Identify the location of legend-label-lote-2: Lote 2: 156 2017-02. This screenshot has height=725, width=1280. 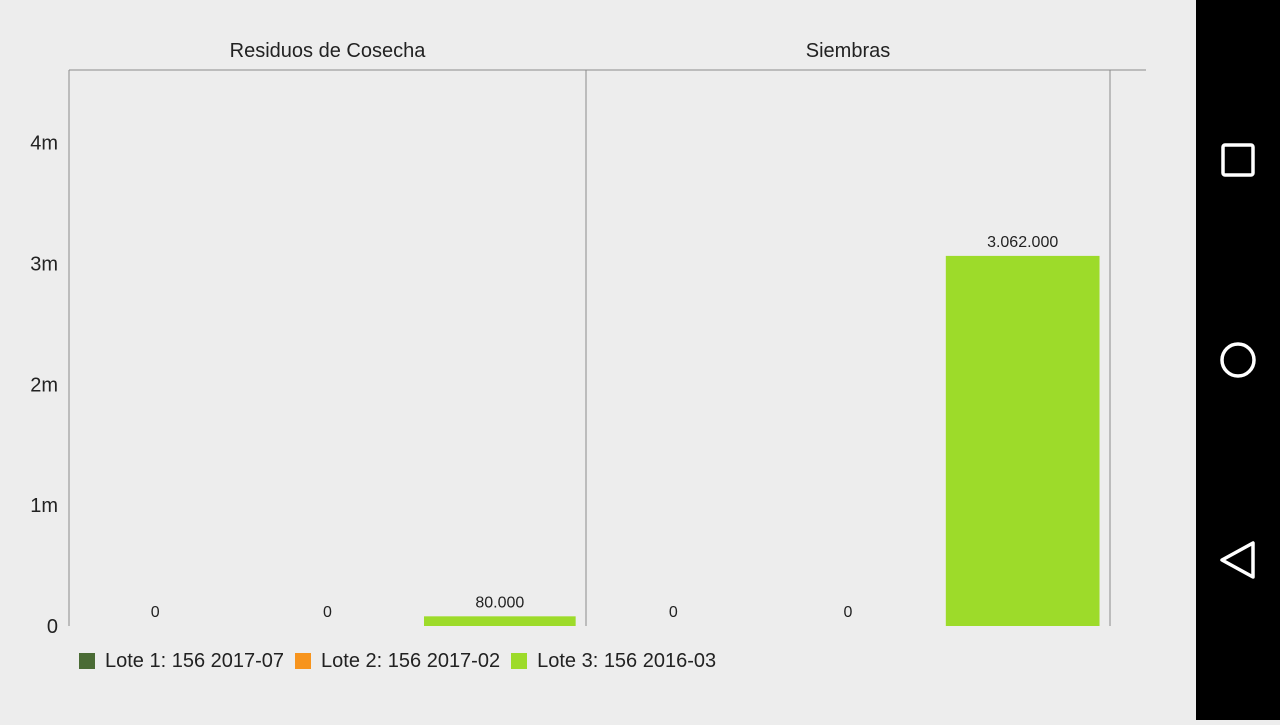
(411, 660).